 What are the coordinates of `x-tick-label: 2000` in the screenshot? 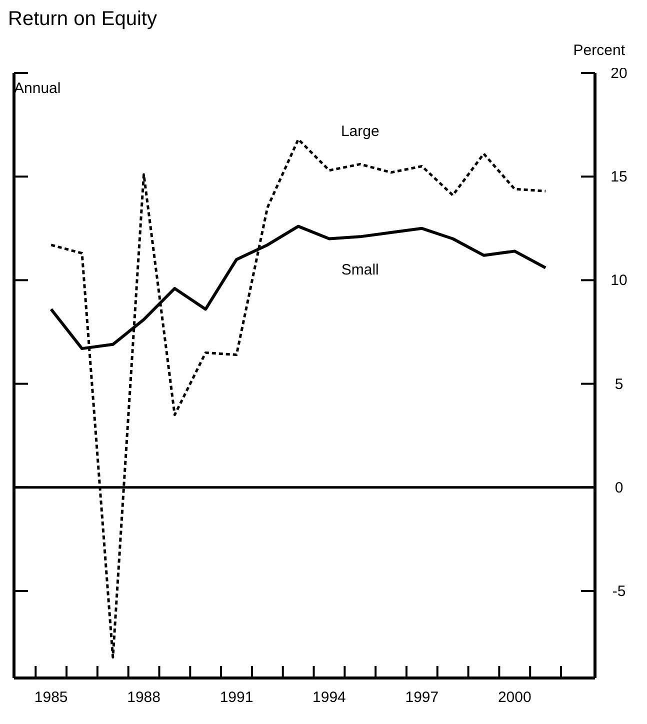 It's located at (515, 697).